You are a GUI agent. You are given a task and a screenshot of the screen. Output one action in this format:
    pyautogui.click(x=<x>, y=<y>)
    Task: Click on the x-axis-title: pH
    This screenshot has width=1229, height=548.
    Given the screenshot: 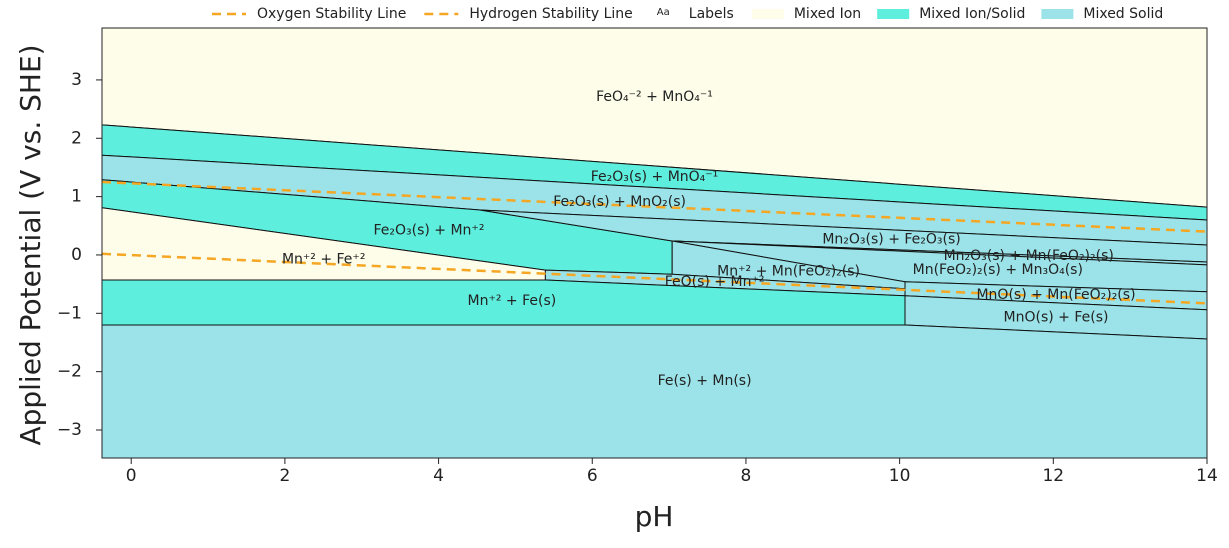 What is the action you would take?
    pyautogui.click(x=654, y=516)
    